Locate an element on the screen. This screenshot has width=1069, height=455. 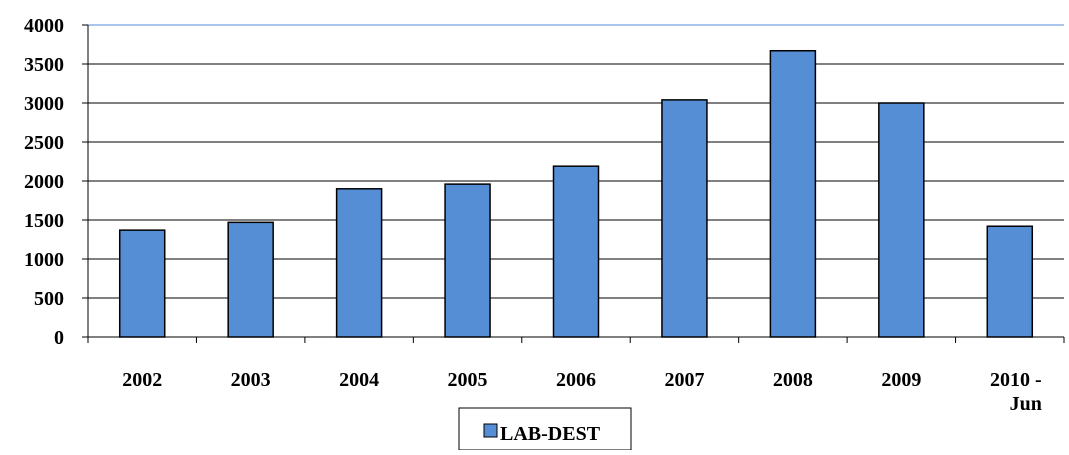
x-tick-label: 2009 is located at coordinates (901, 380).